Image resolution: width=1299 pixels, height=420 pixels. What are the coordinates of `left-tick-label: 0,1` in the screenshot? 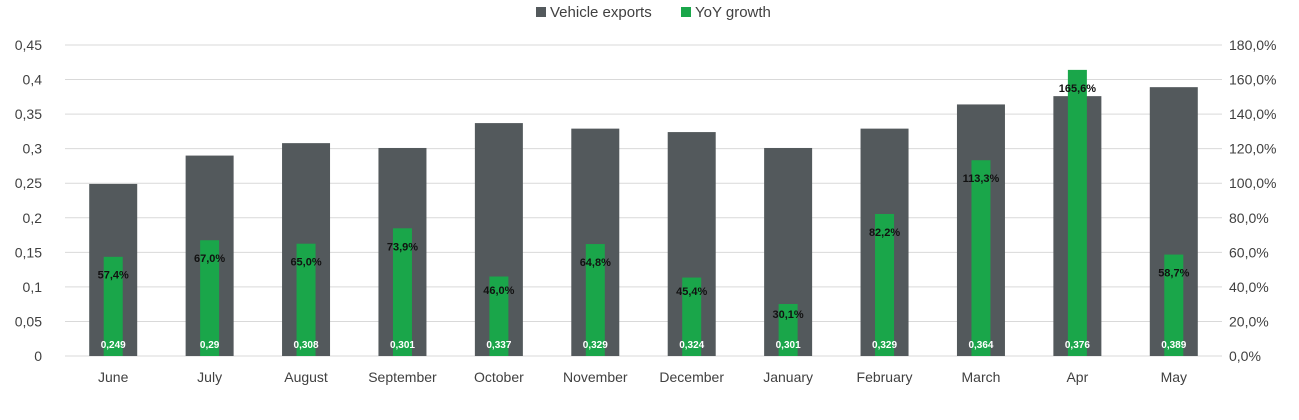 It's located at (33, 287).